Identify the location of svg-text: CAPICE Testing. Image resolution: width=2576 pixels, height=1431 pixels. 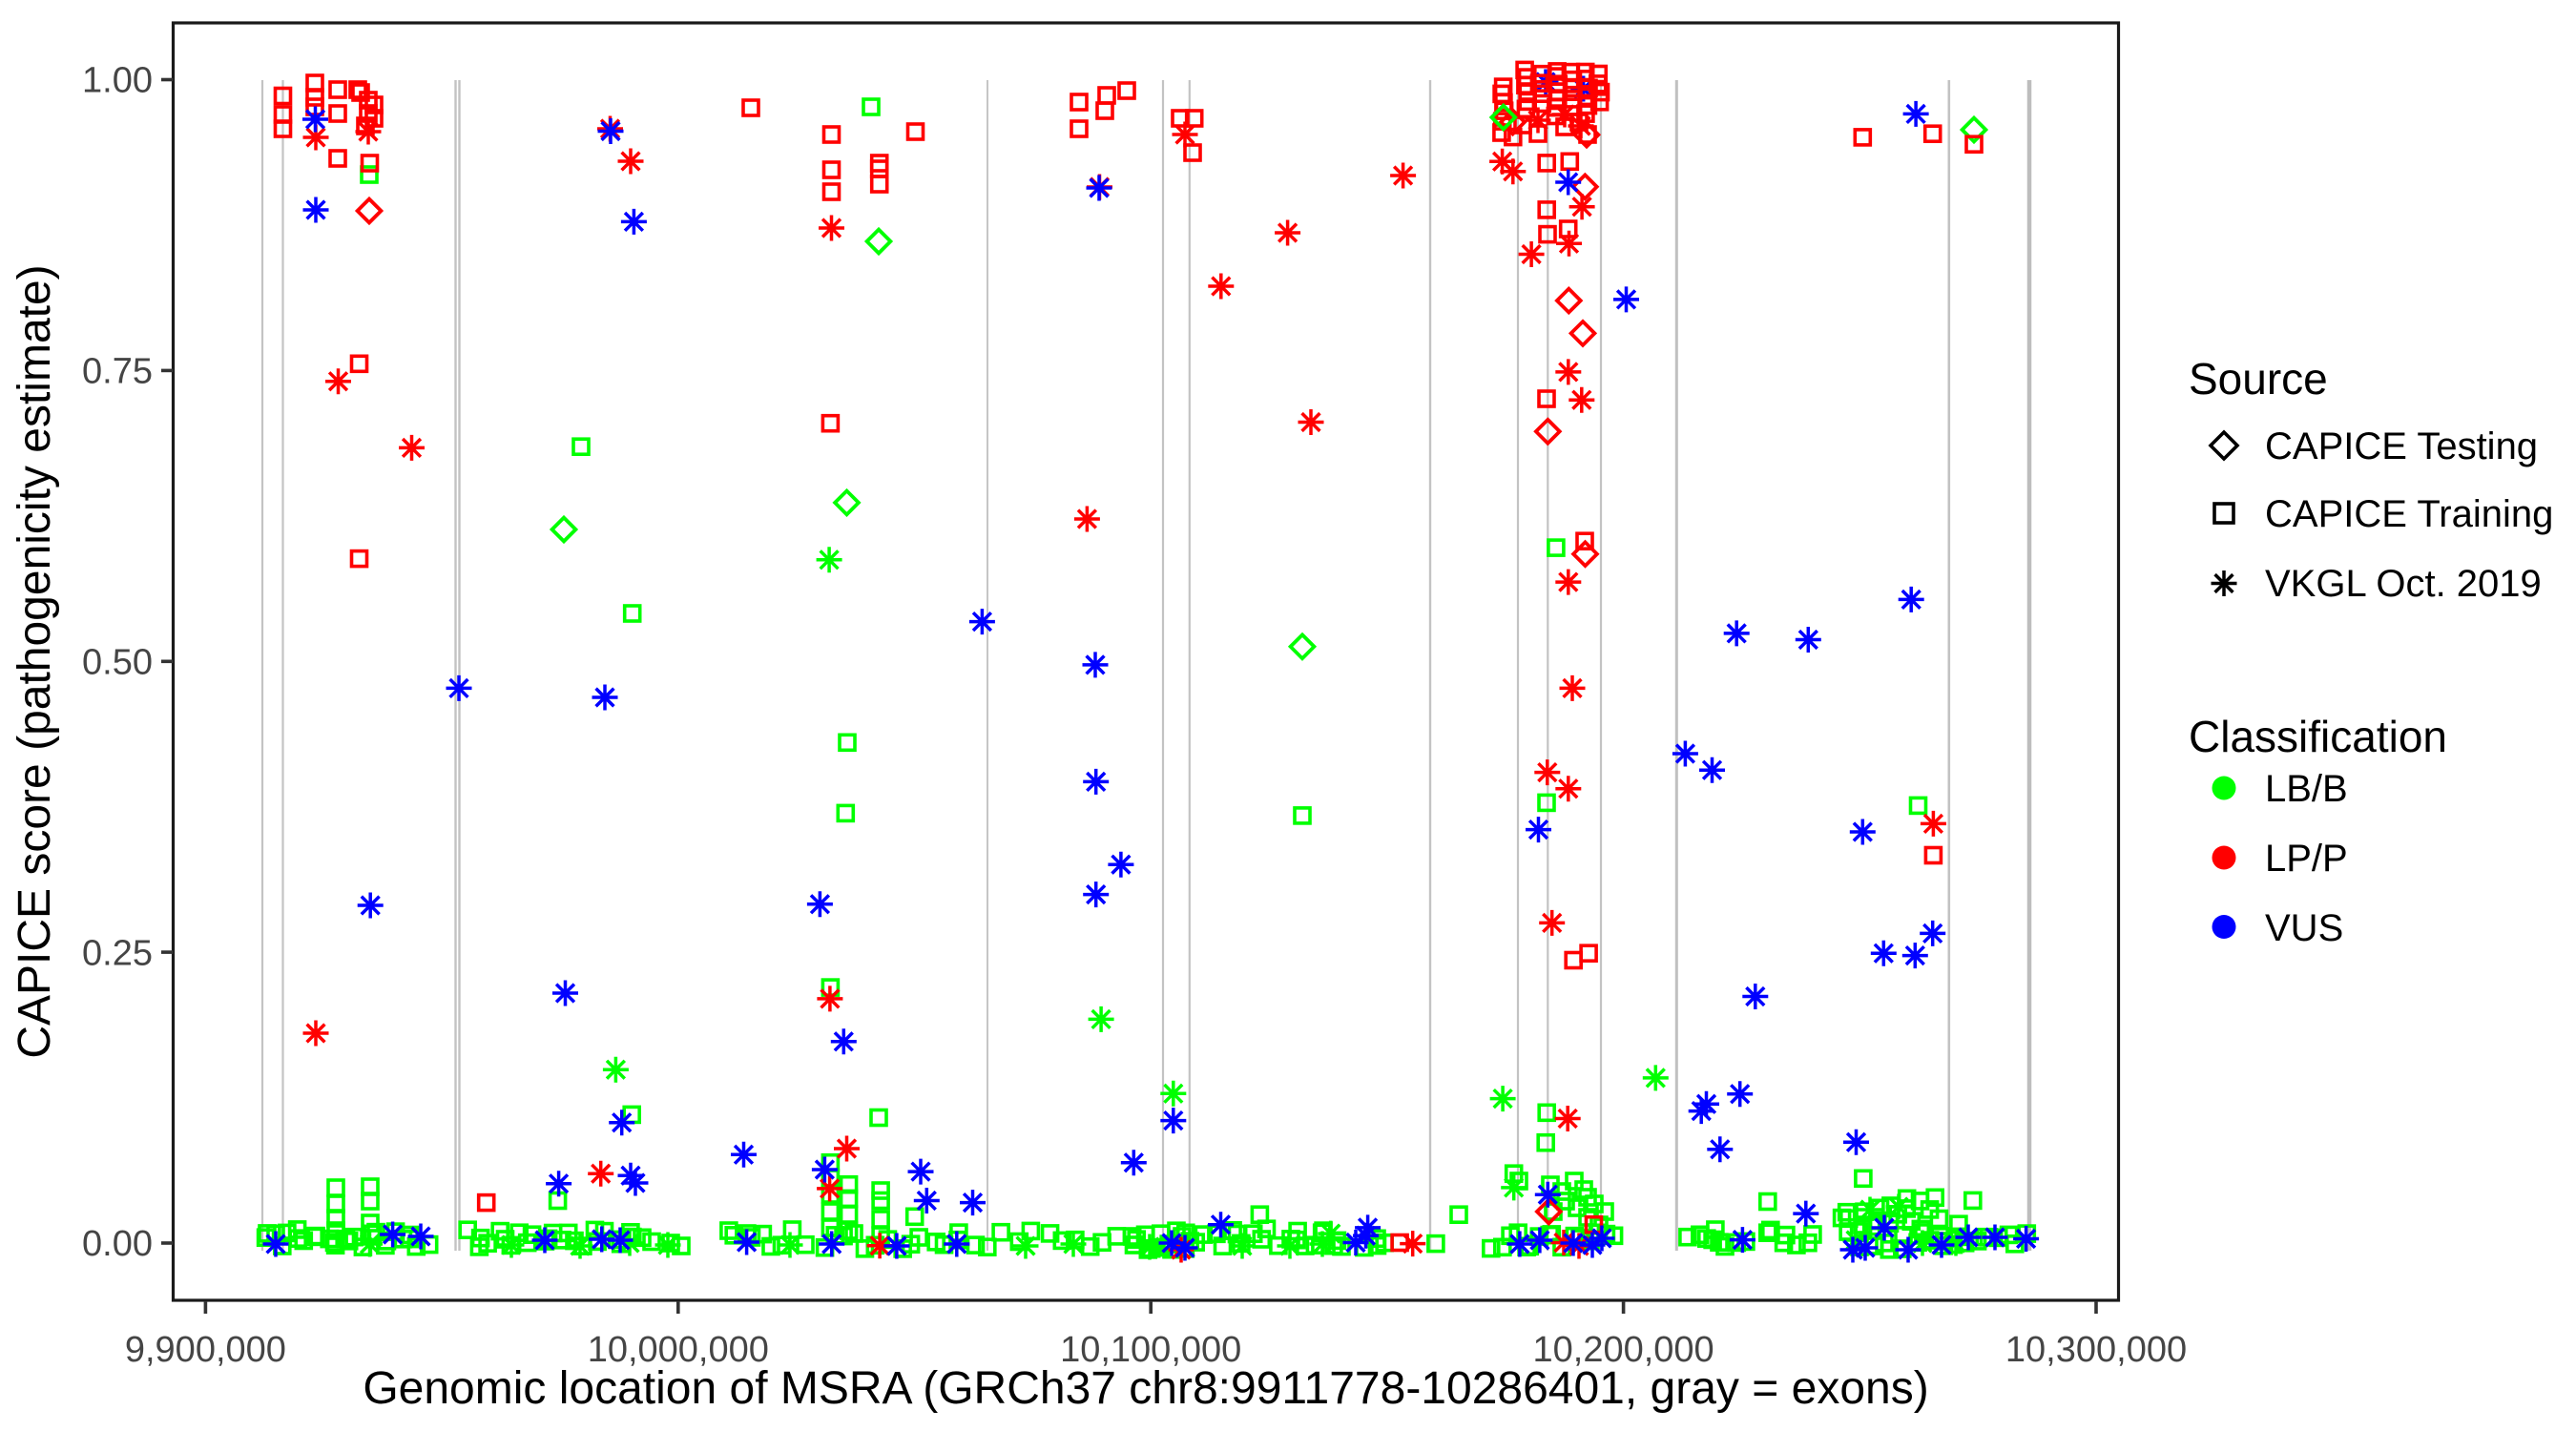
(2401, 446).